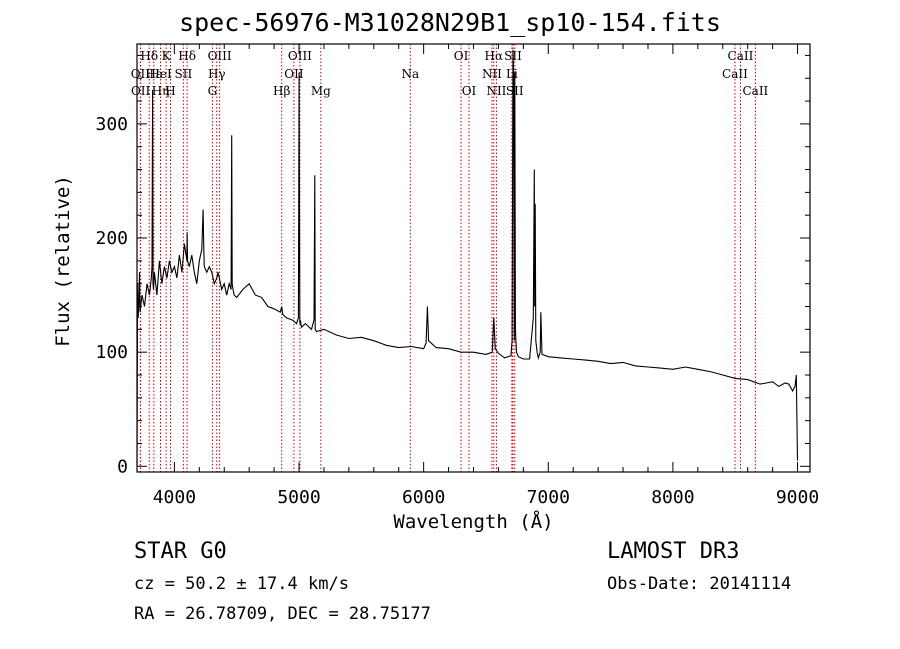 The image size is (900, 649). I want to click on line-marker-label: Hβ, so click(281, 91).